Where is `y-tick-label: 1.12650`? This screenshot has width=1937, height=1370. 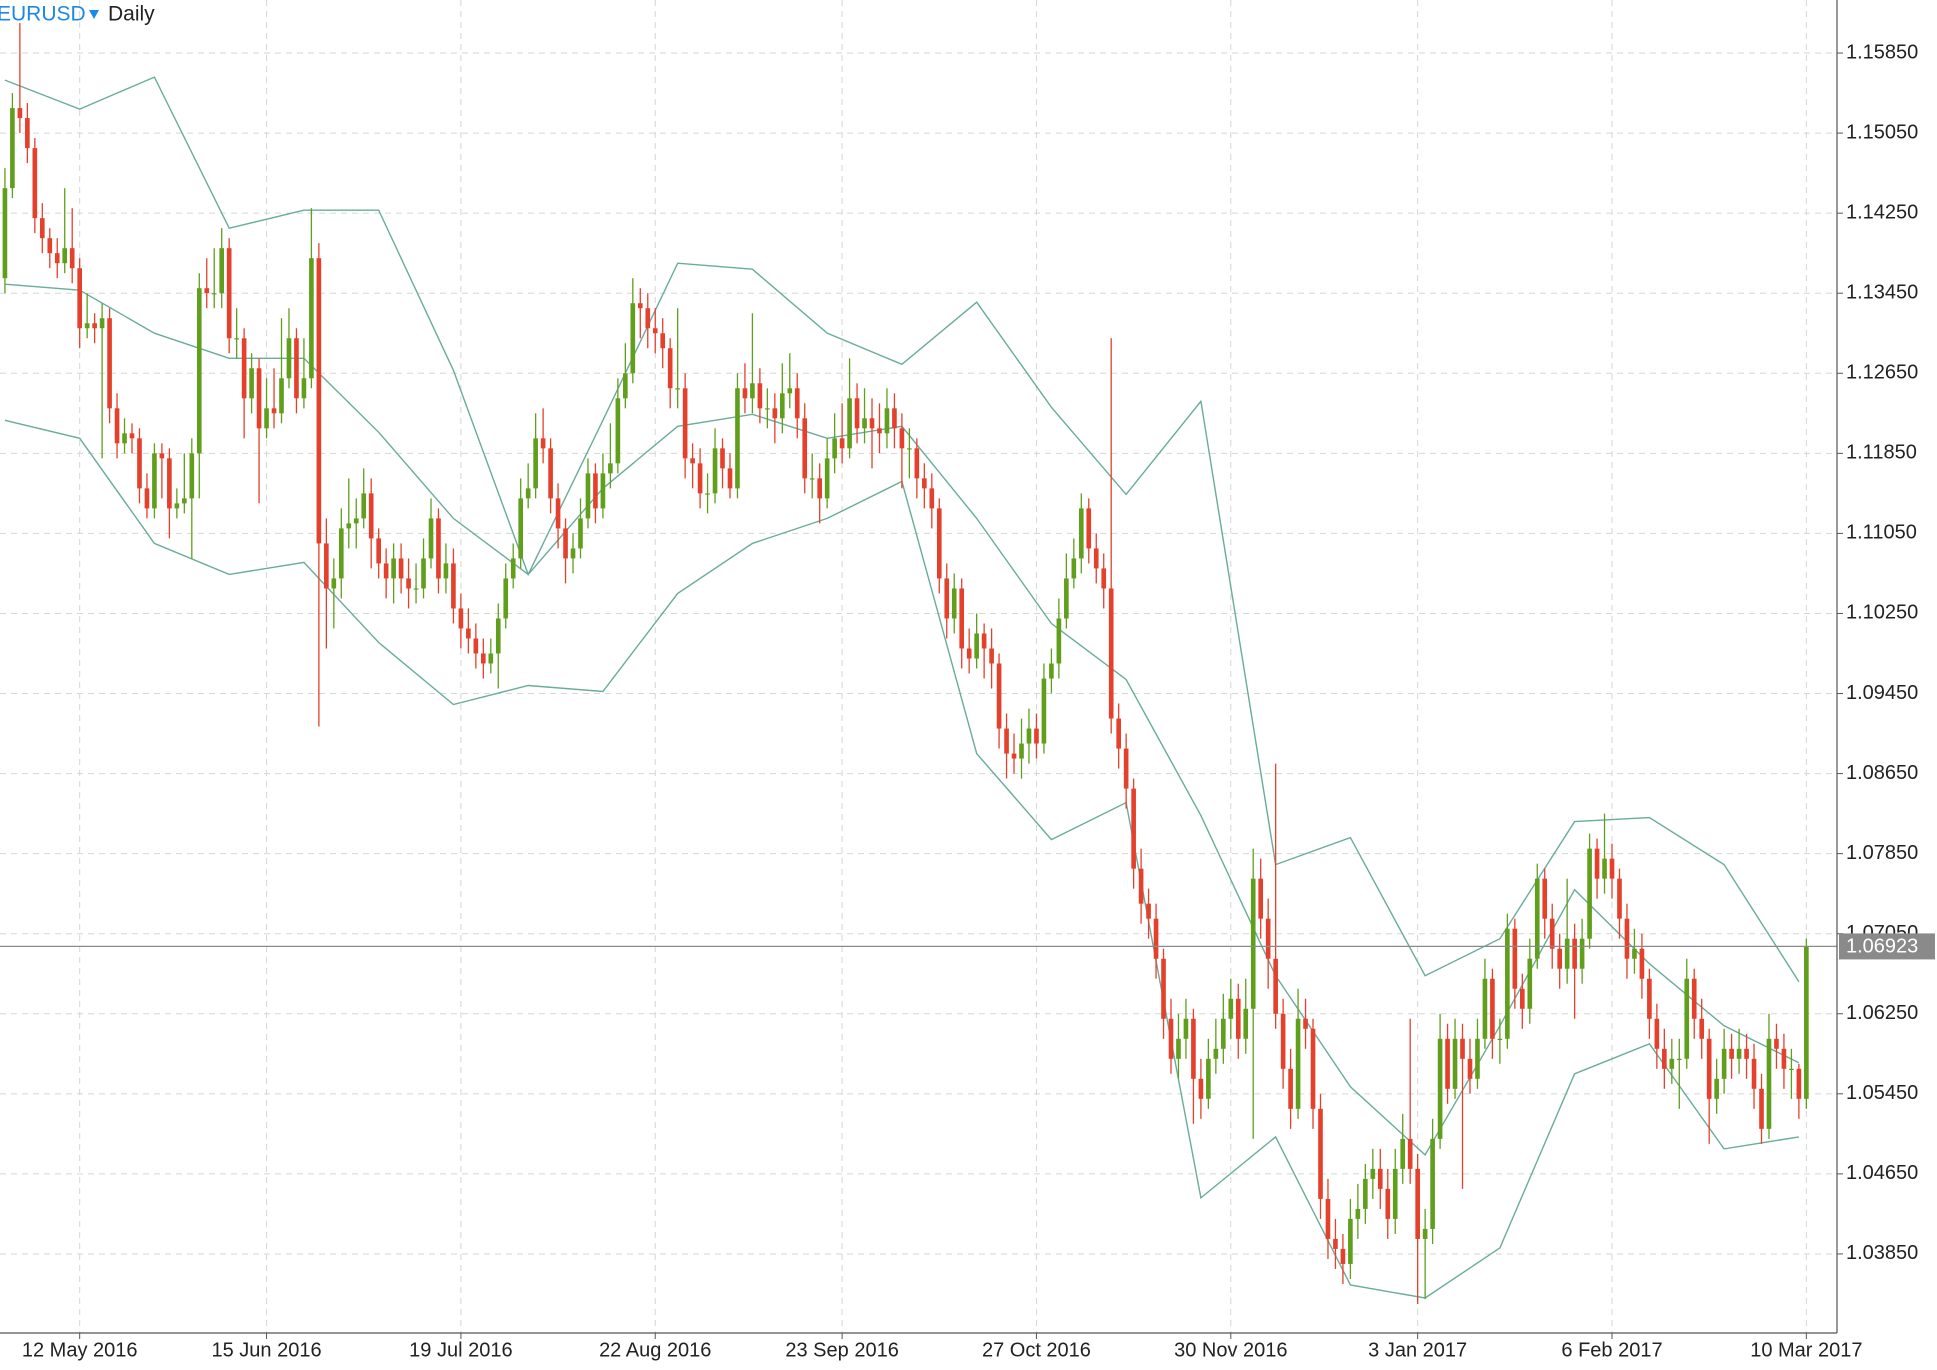 y-tick-label: 1.12650 is located at coordinates (1882, 373).